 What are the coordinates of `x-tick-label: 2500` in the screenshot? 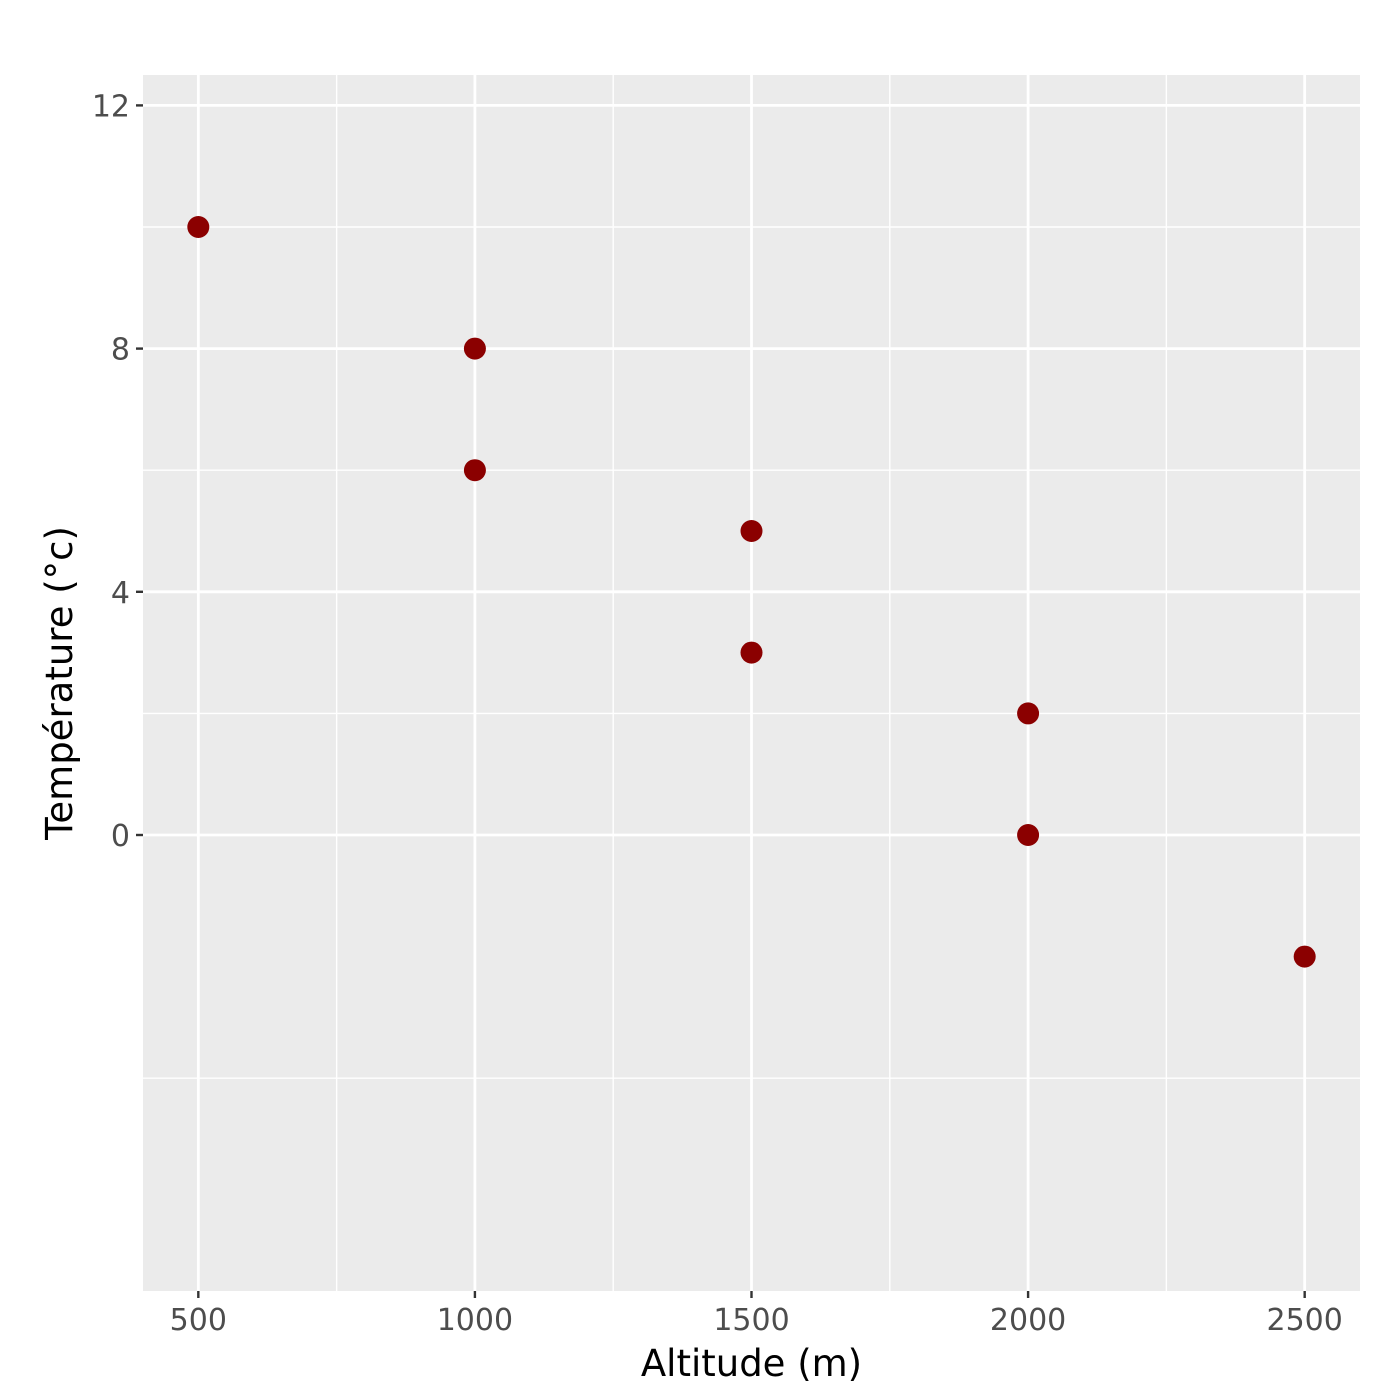 It's located at (1305, 1320).